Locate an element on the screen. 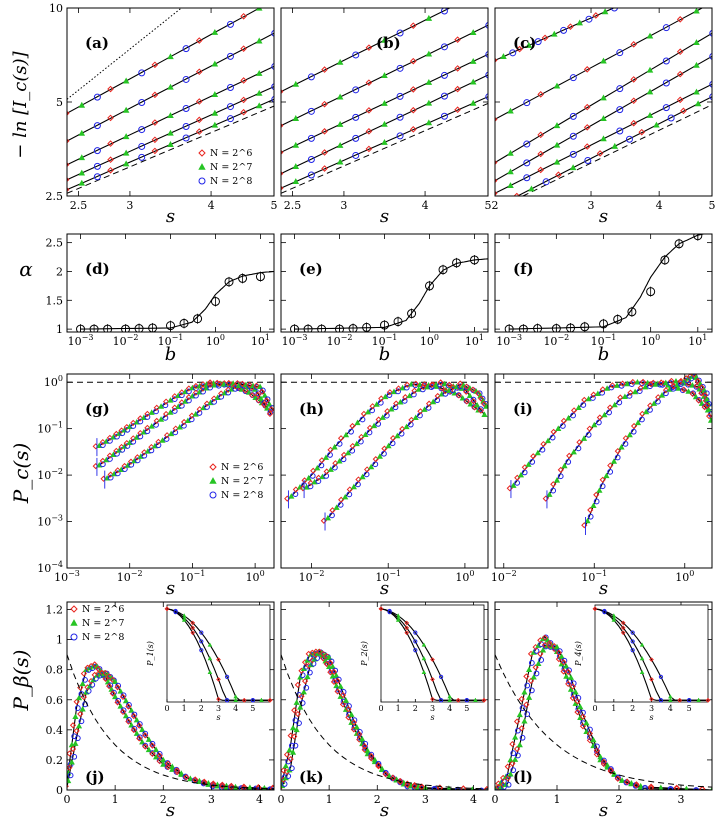 The width and height of the screenshot is (718, 820). y-tick-label: 0 is located at coordinates (59, 790).